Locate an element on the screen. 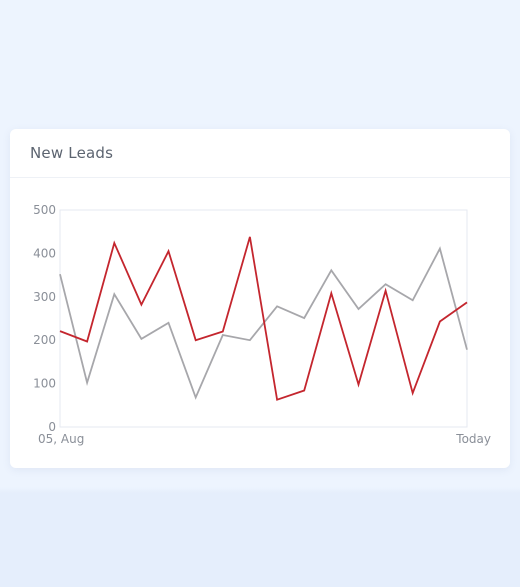 The width and height of the screenshot is (520, 587). y-tick-label: 200 is located at coordinates (44, 340).